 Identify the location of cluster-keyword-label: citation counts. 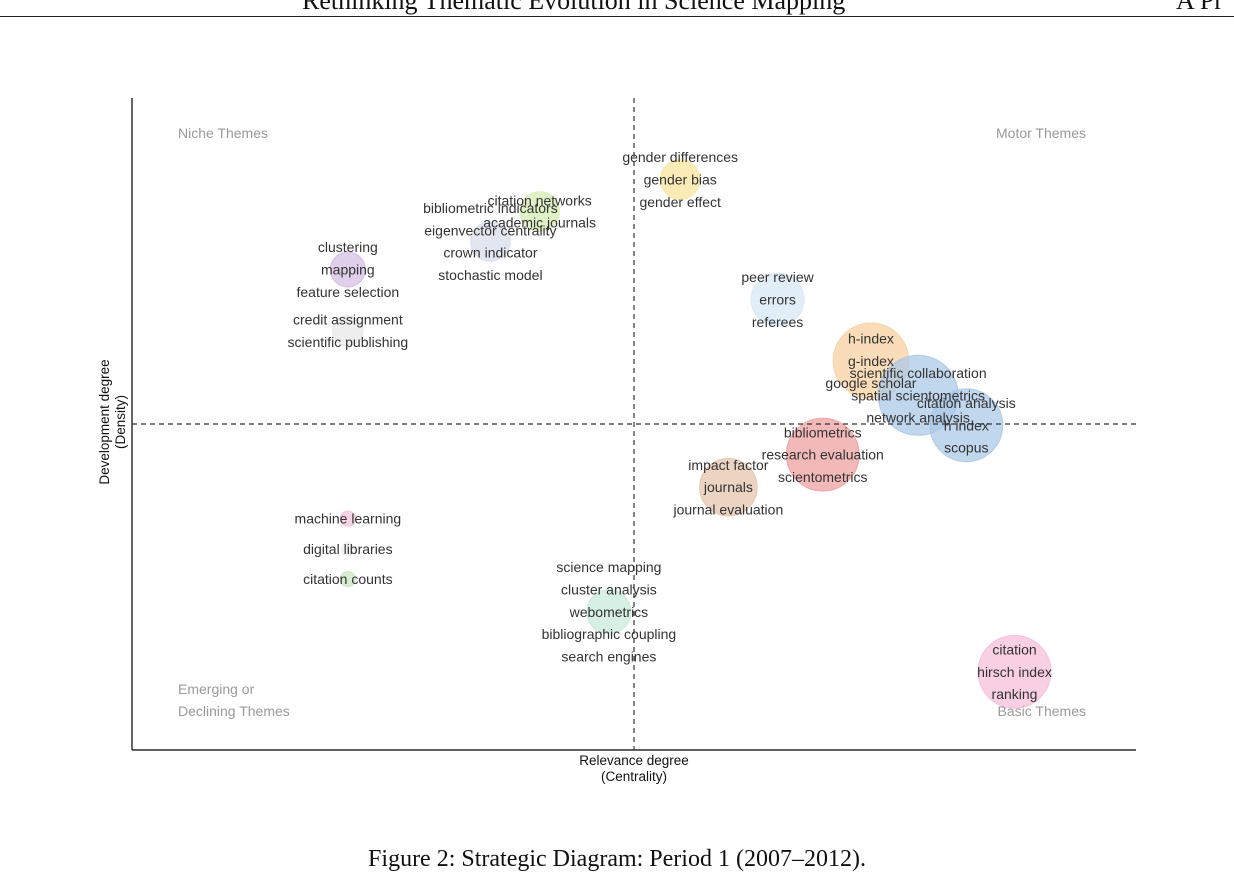
(348, 579).